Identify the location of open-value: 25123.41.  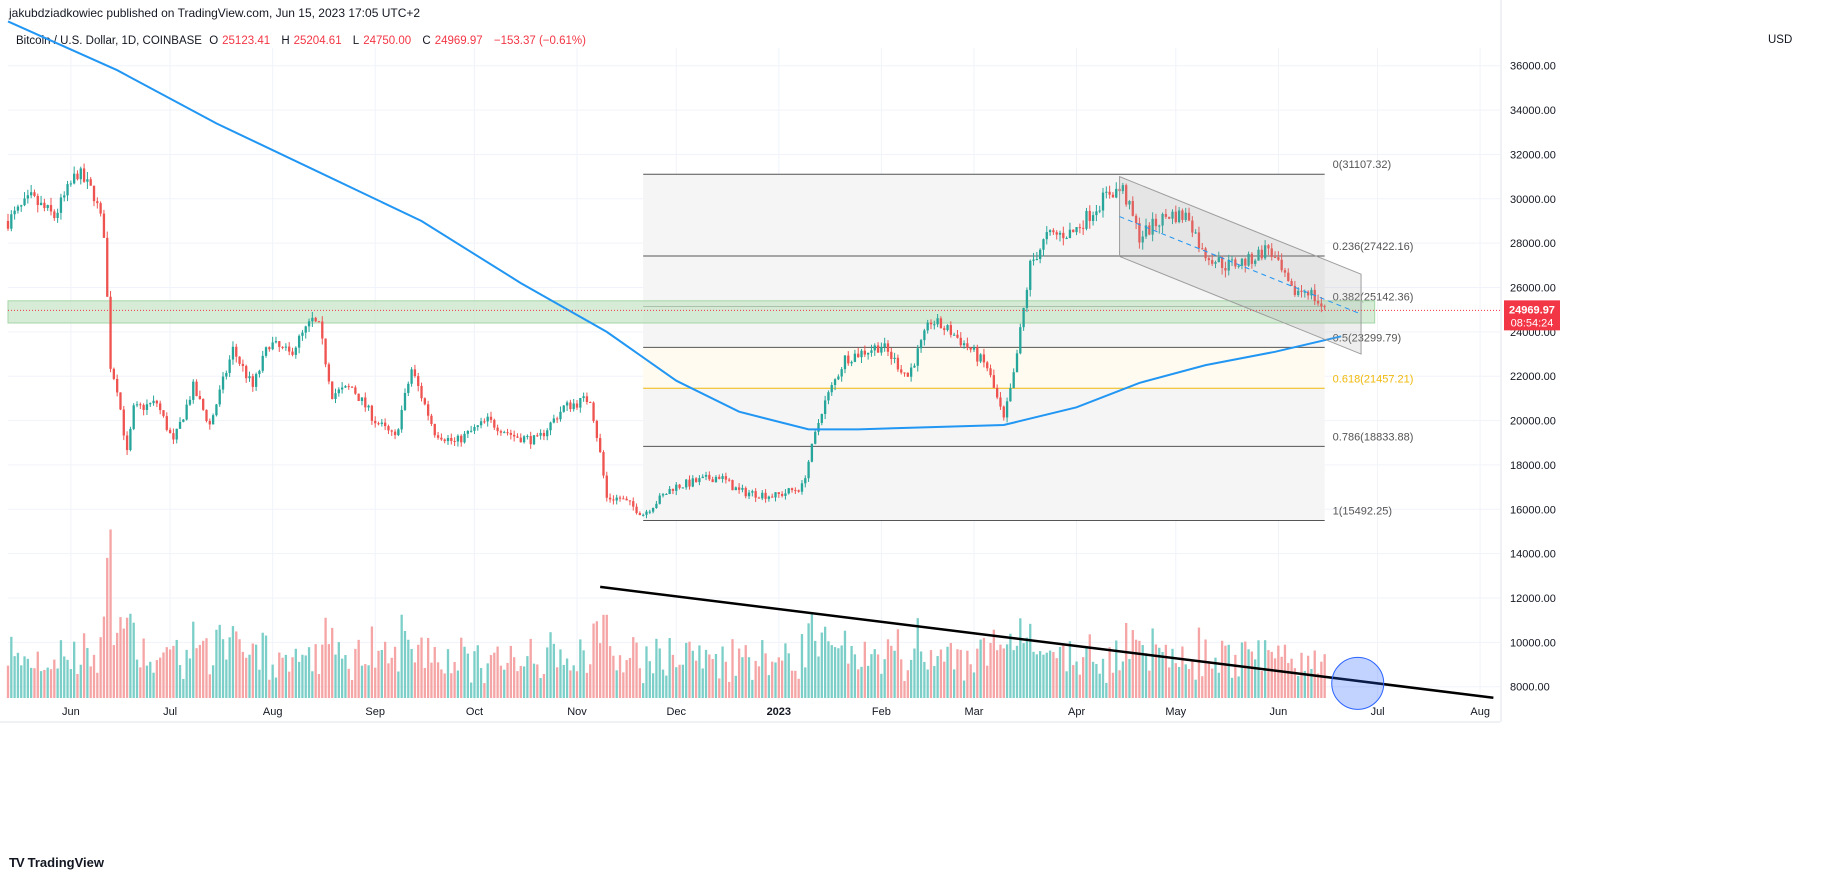
(246, 41).